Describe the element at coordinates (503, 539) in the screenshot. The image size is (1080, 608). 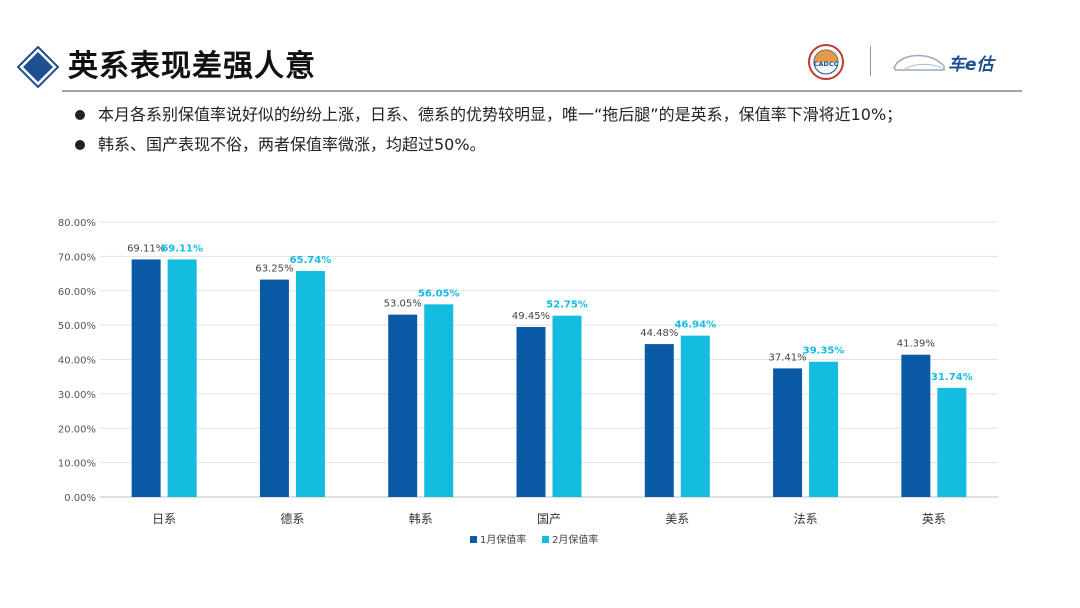
I see `legend-label: 1月保值率` at that location.